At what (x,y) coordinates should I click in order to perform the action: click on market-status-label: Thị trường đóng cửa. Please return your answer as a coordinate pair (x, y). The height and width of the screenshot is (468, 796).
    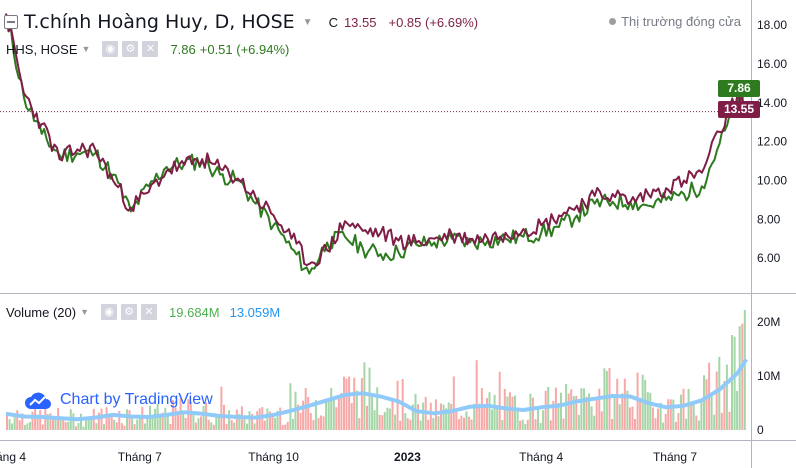
    Looking at the image, I should click on (681, 21).